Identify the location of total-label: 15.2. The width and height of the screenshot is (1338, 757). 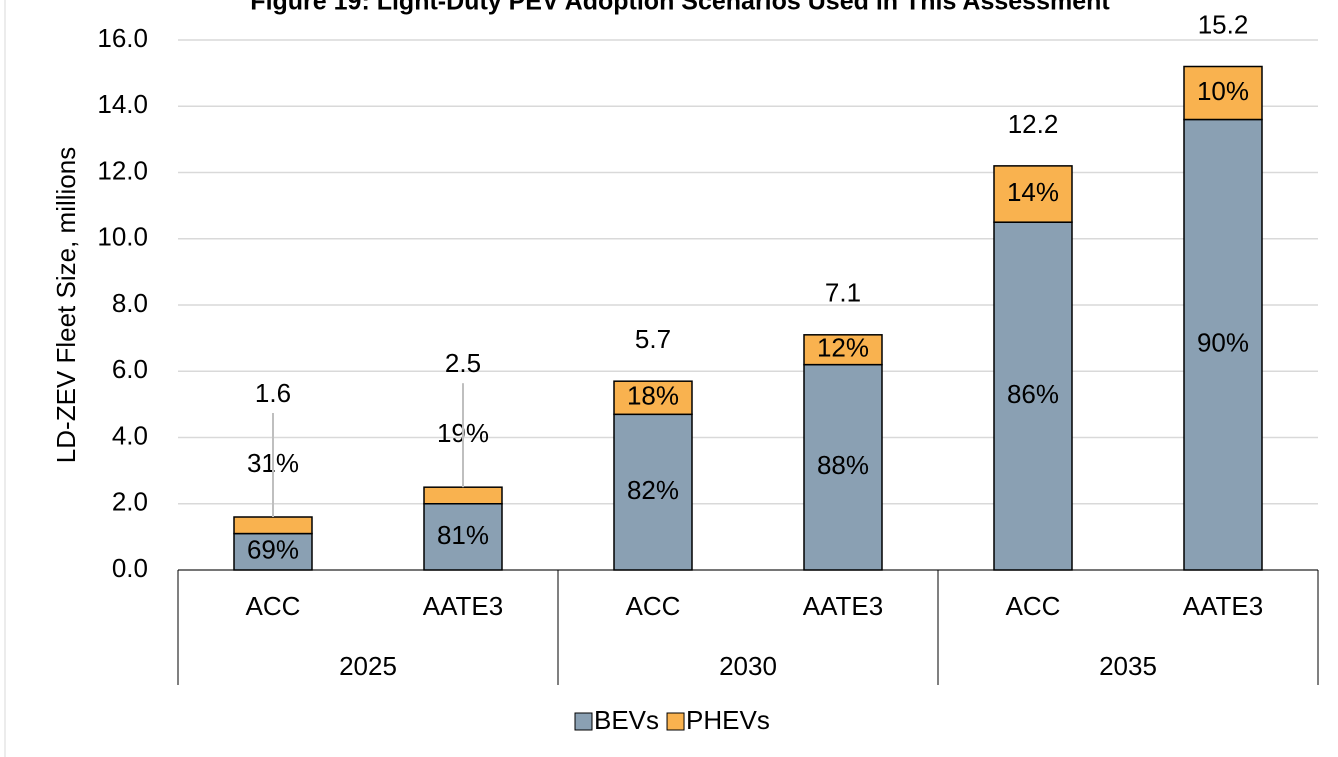
(1223, 24).